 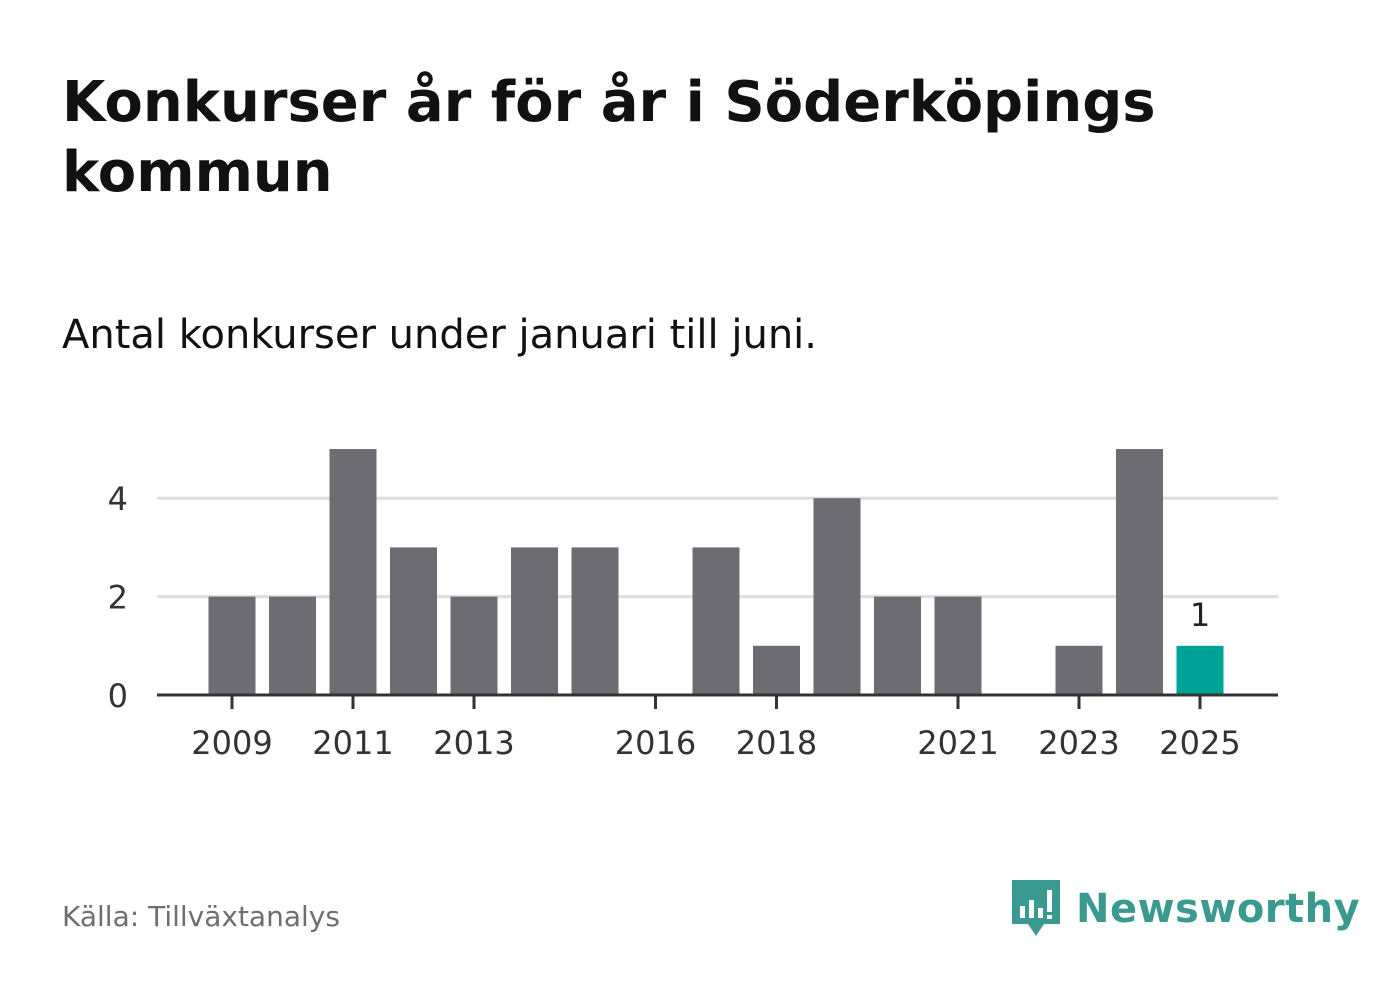 What do you see at coordinates (1218, 909) in the screenshot?
I see `brand-name: Newsworthy` at bounding box center [1218, 909].